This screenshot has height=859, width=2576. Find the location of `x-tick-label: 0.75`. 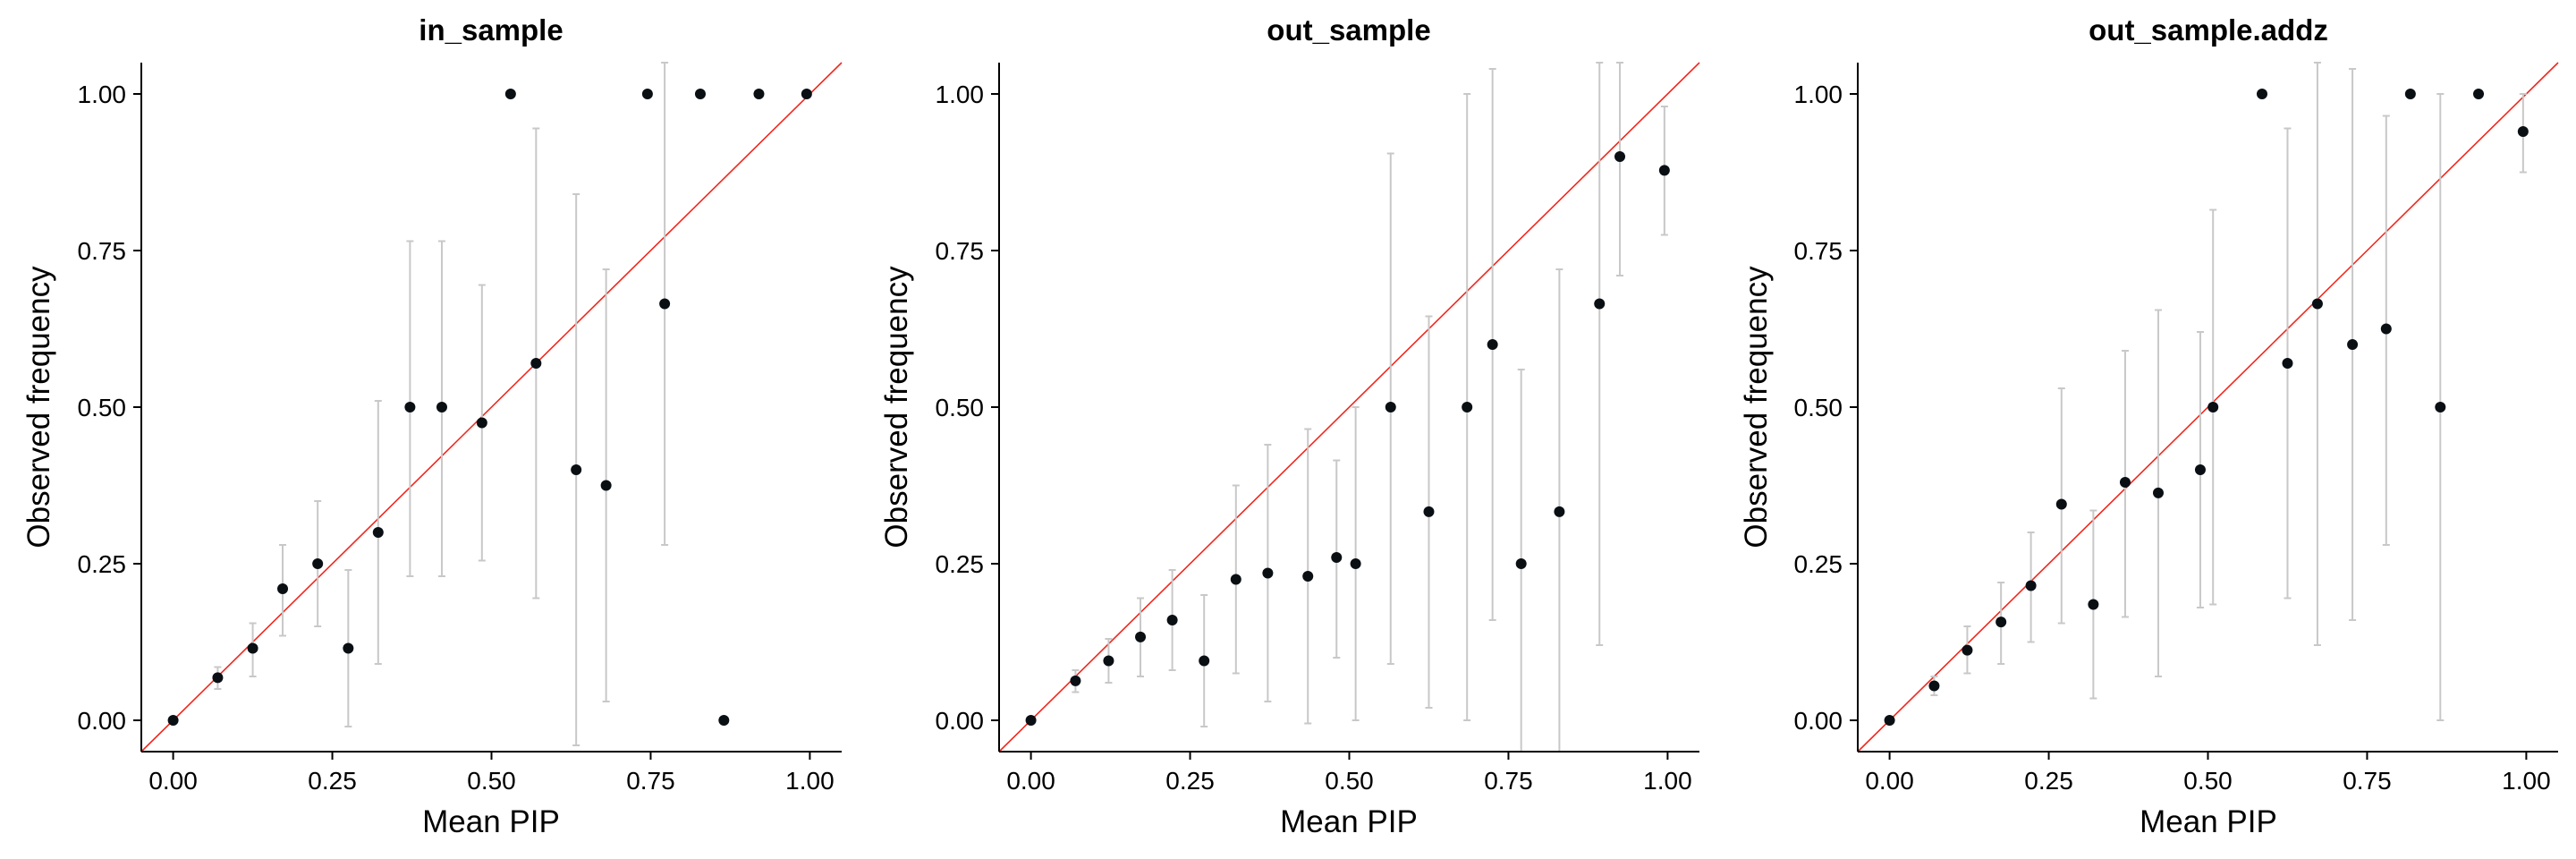

x-tick-label: 0.75 is located at coordinates (2367, 781).